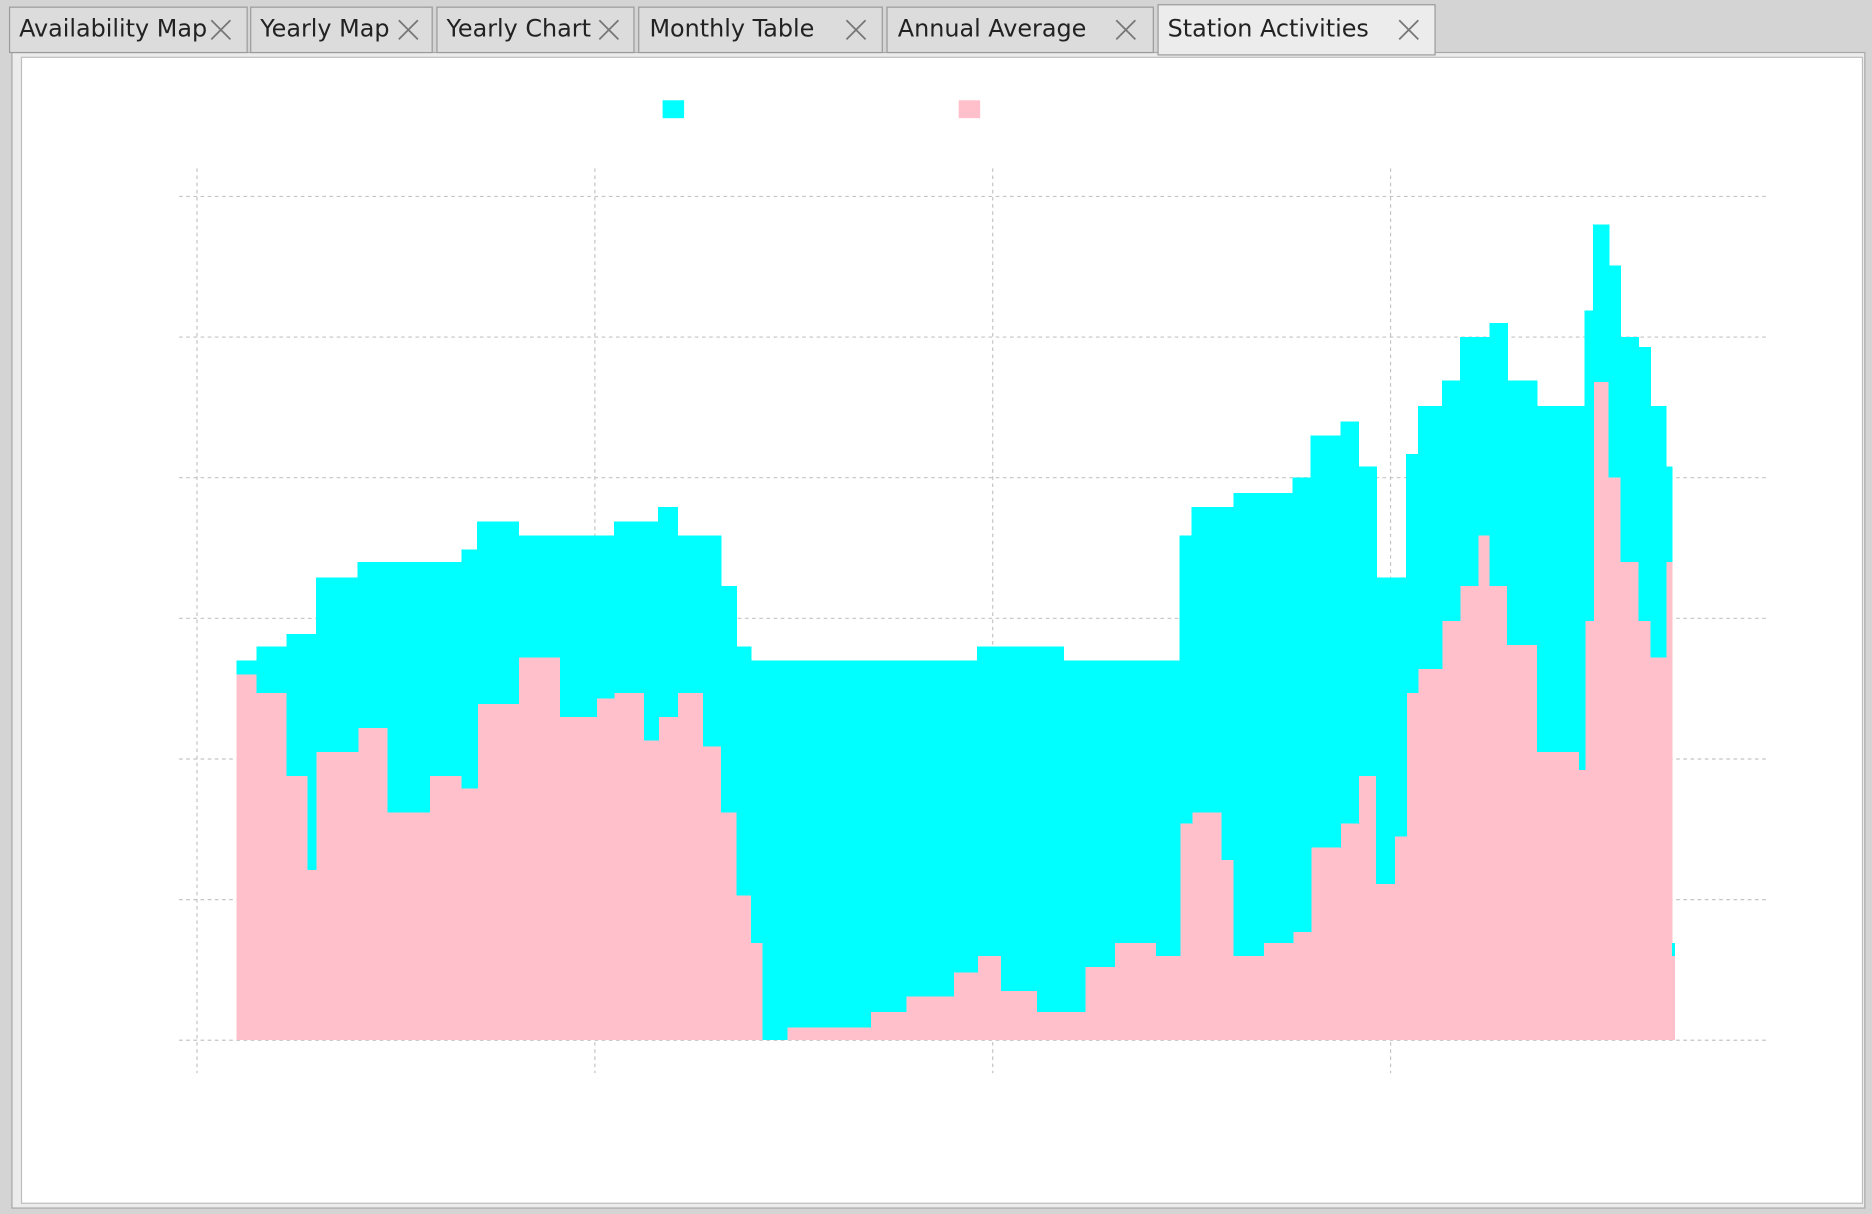  I want to click on tab: Annual Average, so click(1020, 30).